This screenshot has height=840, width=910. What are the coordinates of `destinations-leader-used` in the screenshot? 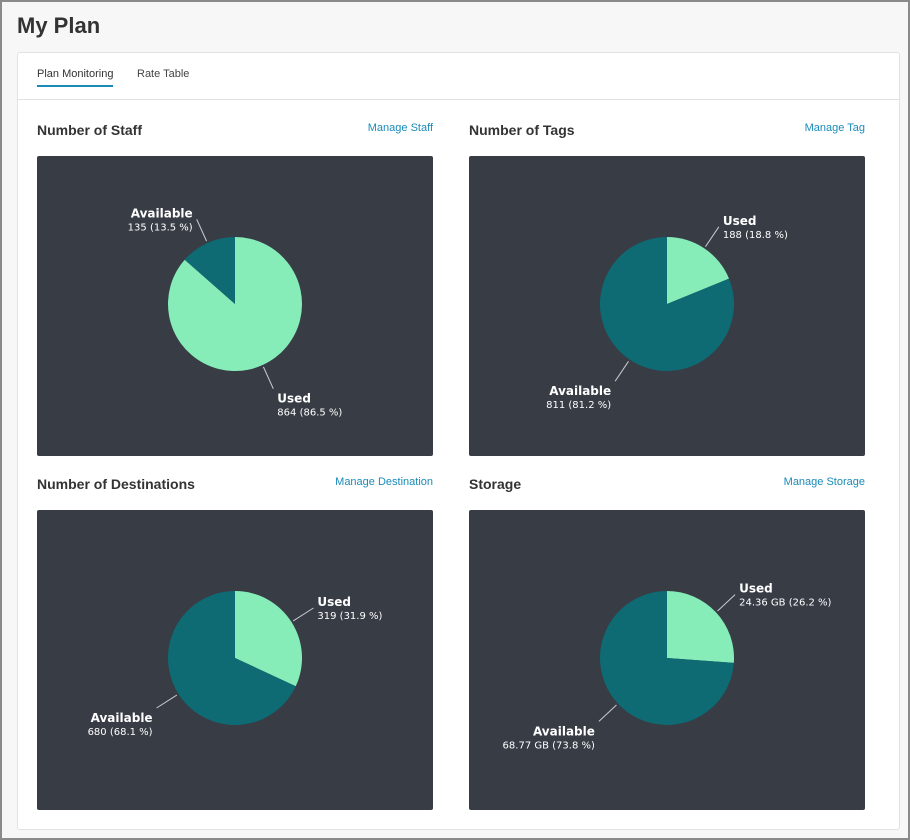 It's located at (303, 614).